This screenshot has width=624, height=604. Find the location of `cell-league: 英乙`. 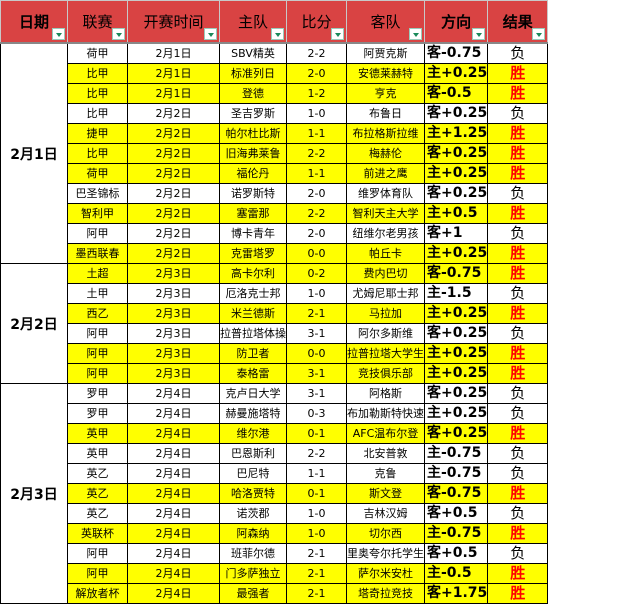

cell-league: 英乙 is located at coordinates (97, 473).